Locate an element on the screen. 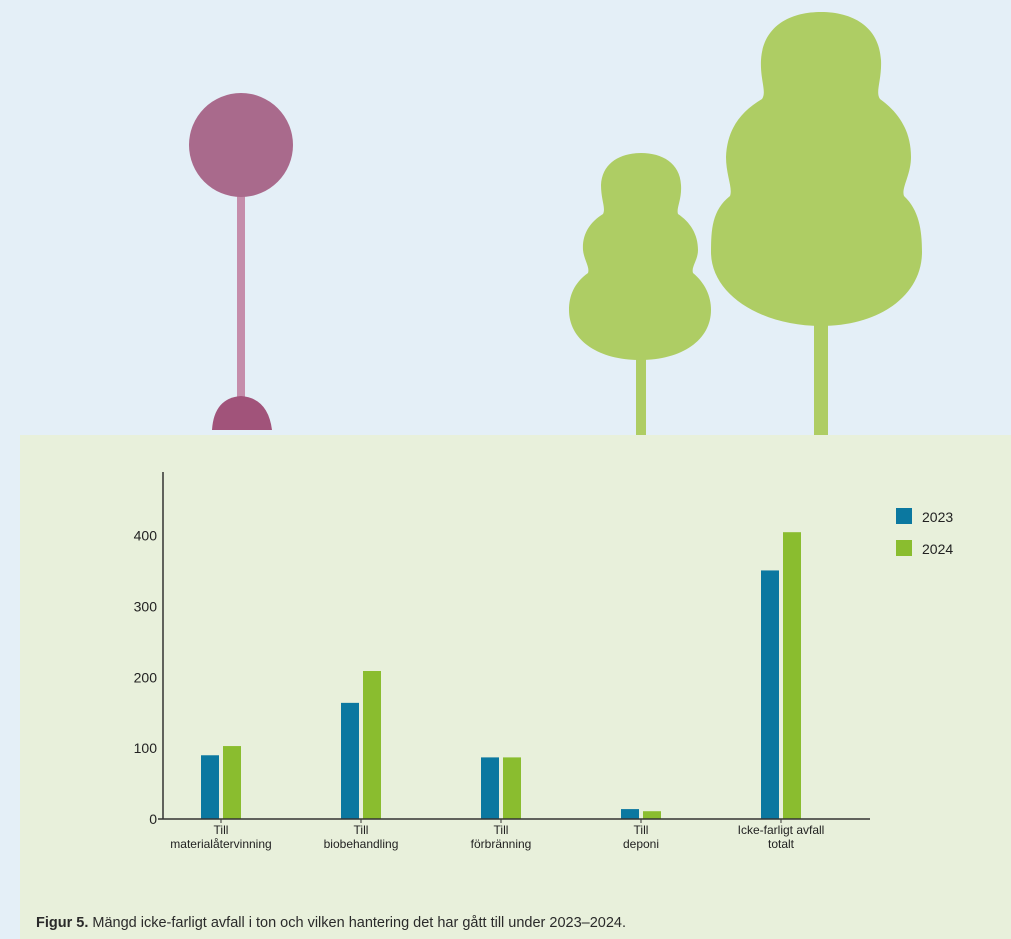  legend-label-2023: 2023 is located at coordinates (937, 517).